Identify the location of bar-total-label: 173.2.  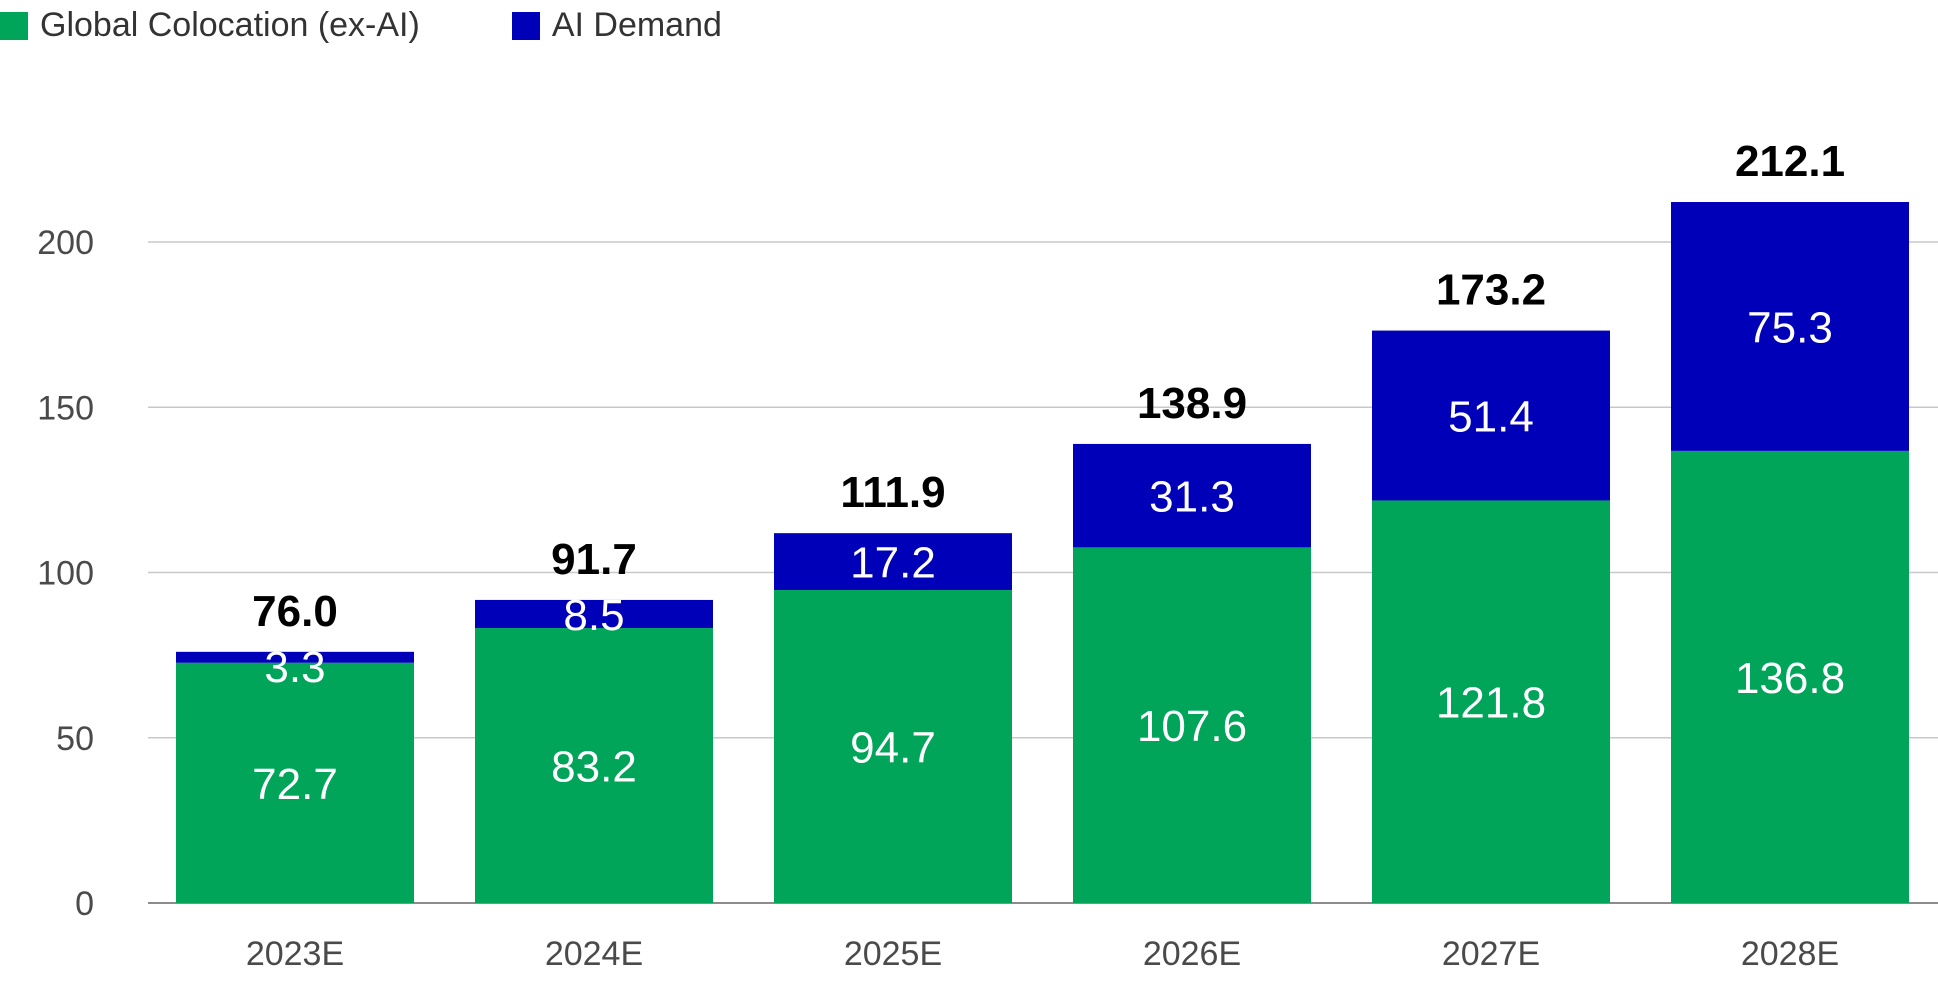
(1491, 290).